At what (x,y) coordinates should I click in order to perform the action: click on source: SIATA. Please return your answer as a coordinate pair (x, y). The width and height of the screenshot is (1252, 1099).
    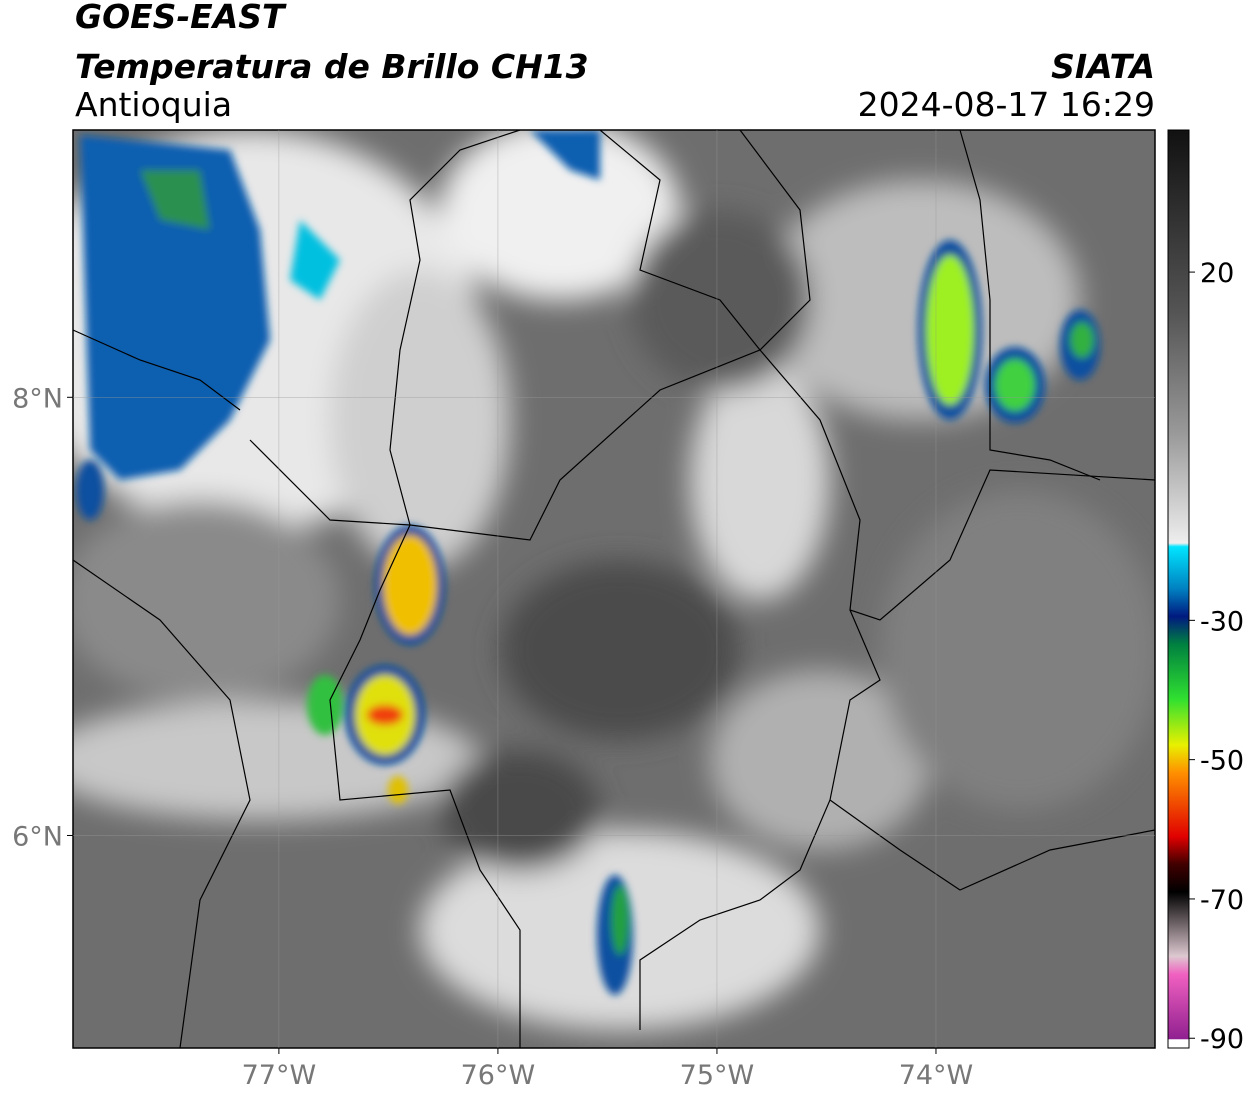
    Looking at the image, I should click on (1103, 66).